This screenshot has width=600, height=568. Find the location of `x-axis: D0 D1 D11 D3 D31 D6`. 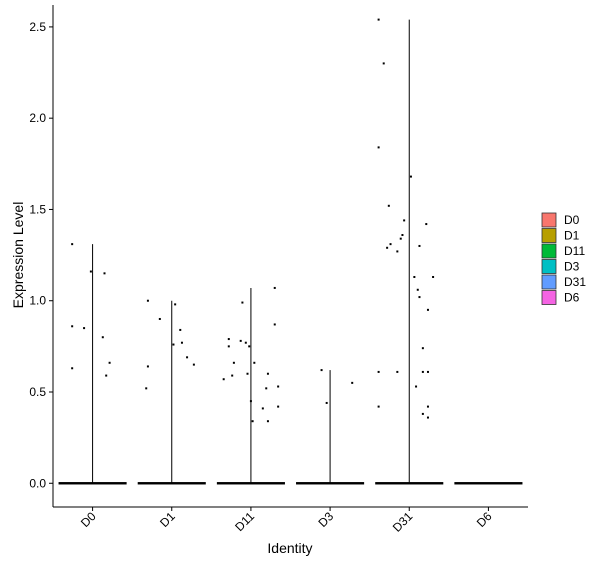

x-axis: D0 D1 D11 D3 D31 D6 is located at coordinates (290, 520).